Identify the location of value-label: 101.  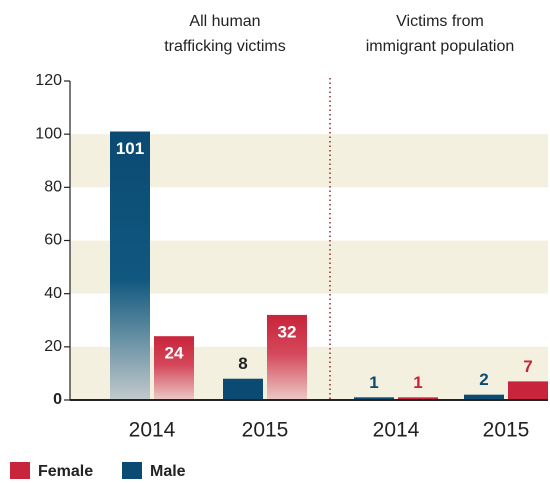
(130, 148).